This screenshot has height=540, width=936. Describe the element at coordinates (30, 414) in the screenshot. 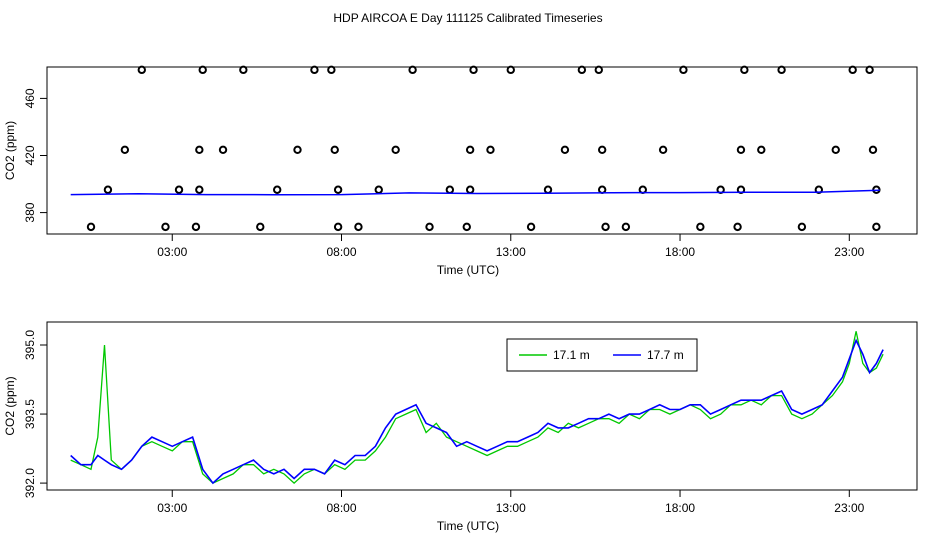

I see `y-tick-label: 393.5` at that location.